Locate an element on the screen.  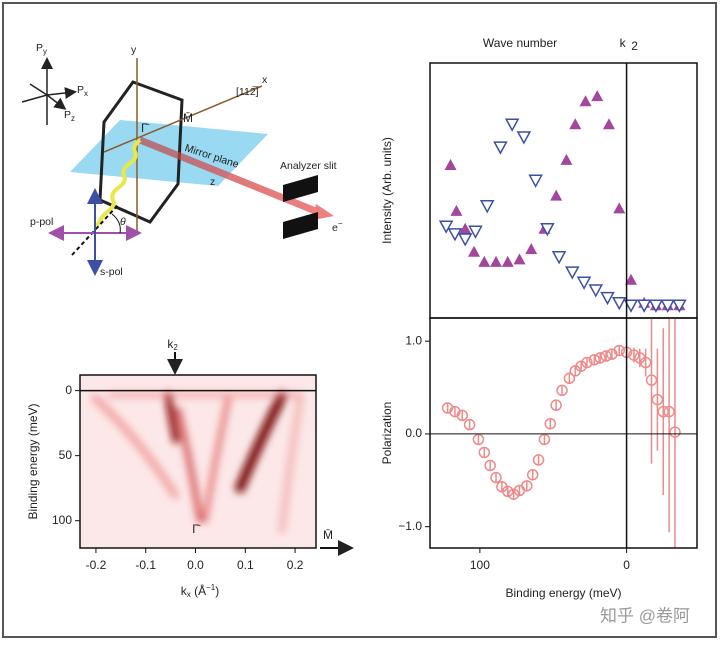
x-tick-label: 0.1 is located at coordinates (245, 565).